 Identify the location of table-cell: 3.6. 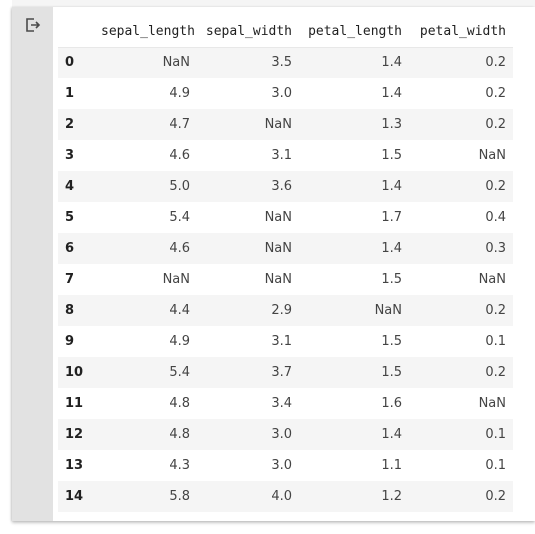
(281, 186).